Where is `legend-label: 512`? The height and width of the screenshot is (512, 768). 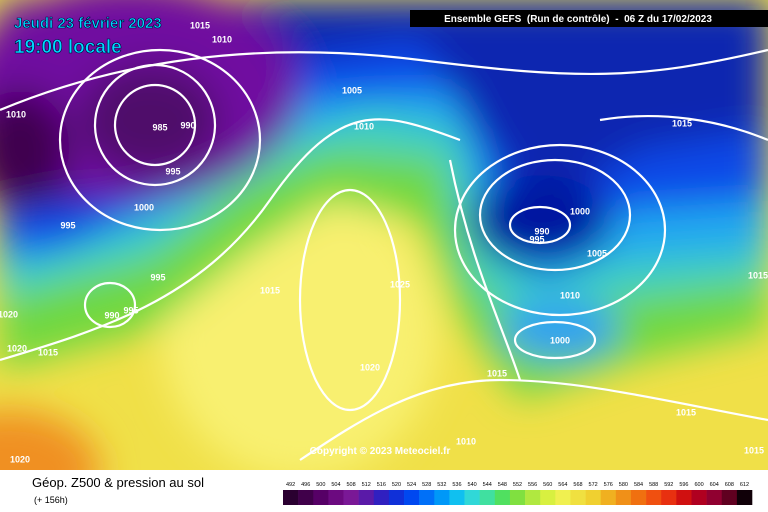
legend-label: 512 is located at coordinates (366, 485).